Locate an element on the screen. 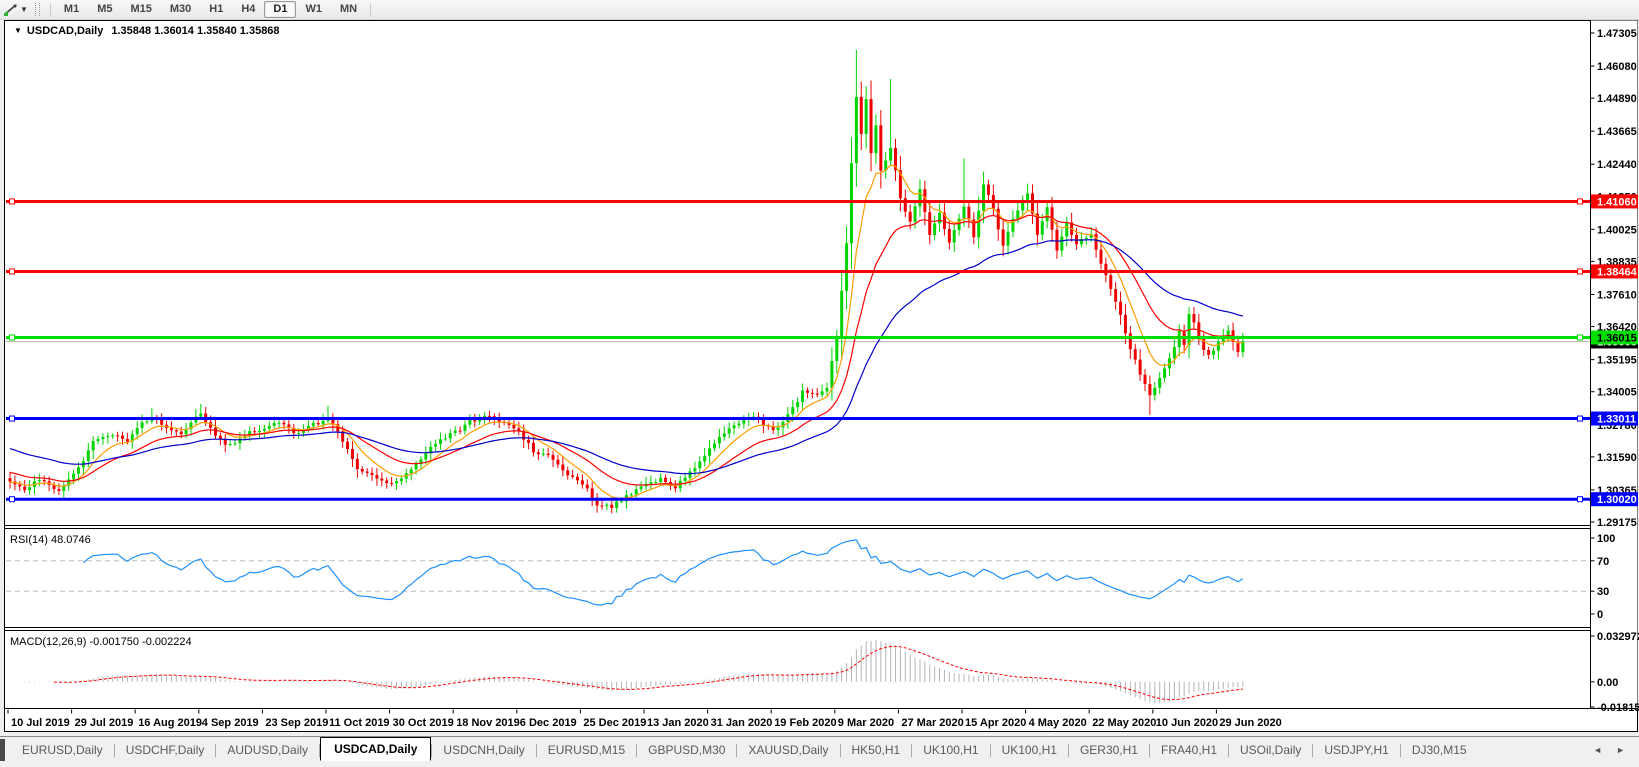 The width and height of the screenshot is (1639, 767). collapse-triangle-icon: ▼ is located at coordinates (18, 30).